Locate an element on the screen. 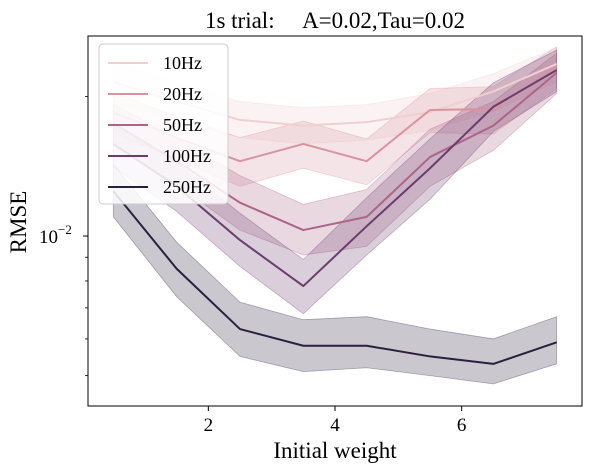  y-axis-ticks: 10 −2 is located at coordinates (63, 236).